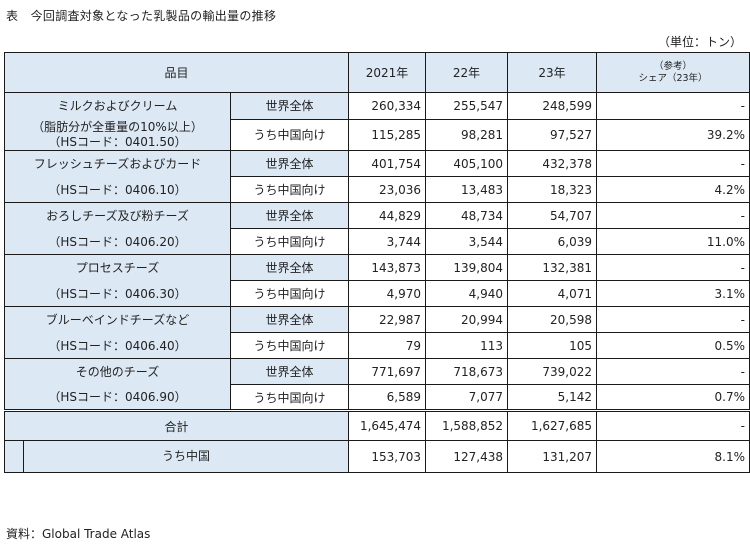 The height and width of the screenshot is (546, 750). I want to click on value-22: 139,804, so click(467, 267).